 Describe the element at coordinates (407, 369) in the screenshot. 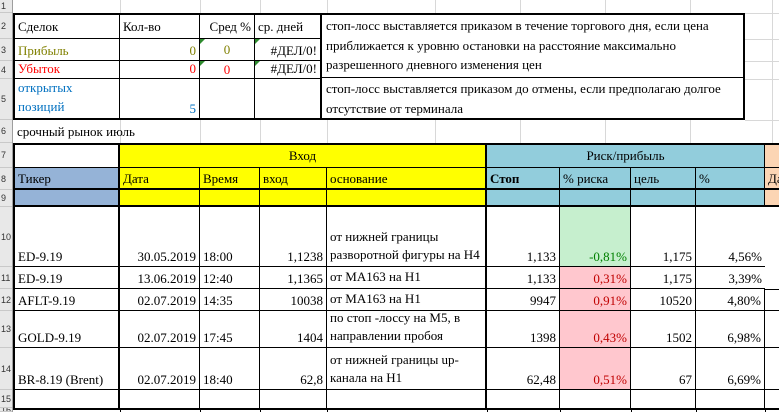

I see `cell-reason: от нижней границы up-канала на H1` at that location.